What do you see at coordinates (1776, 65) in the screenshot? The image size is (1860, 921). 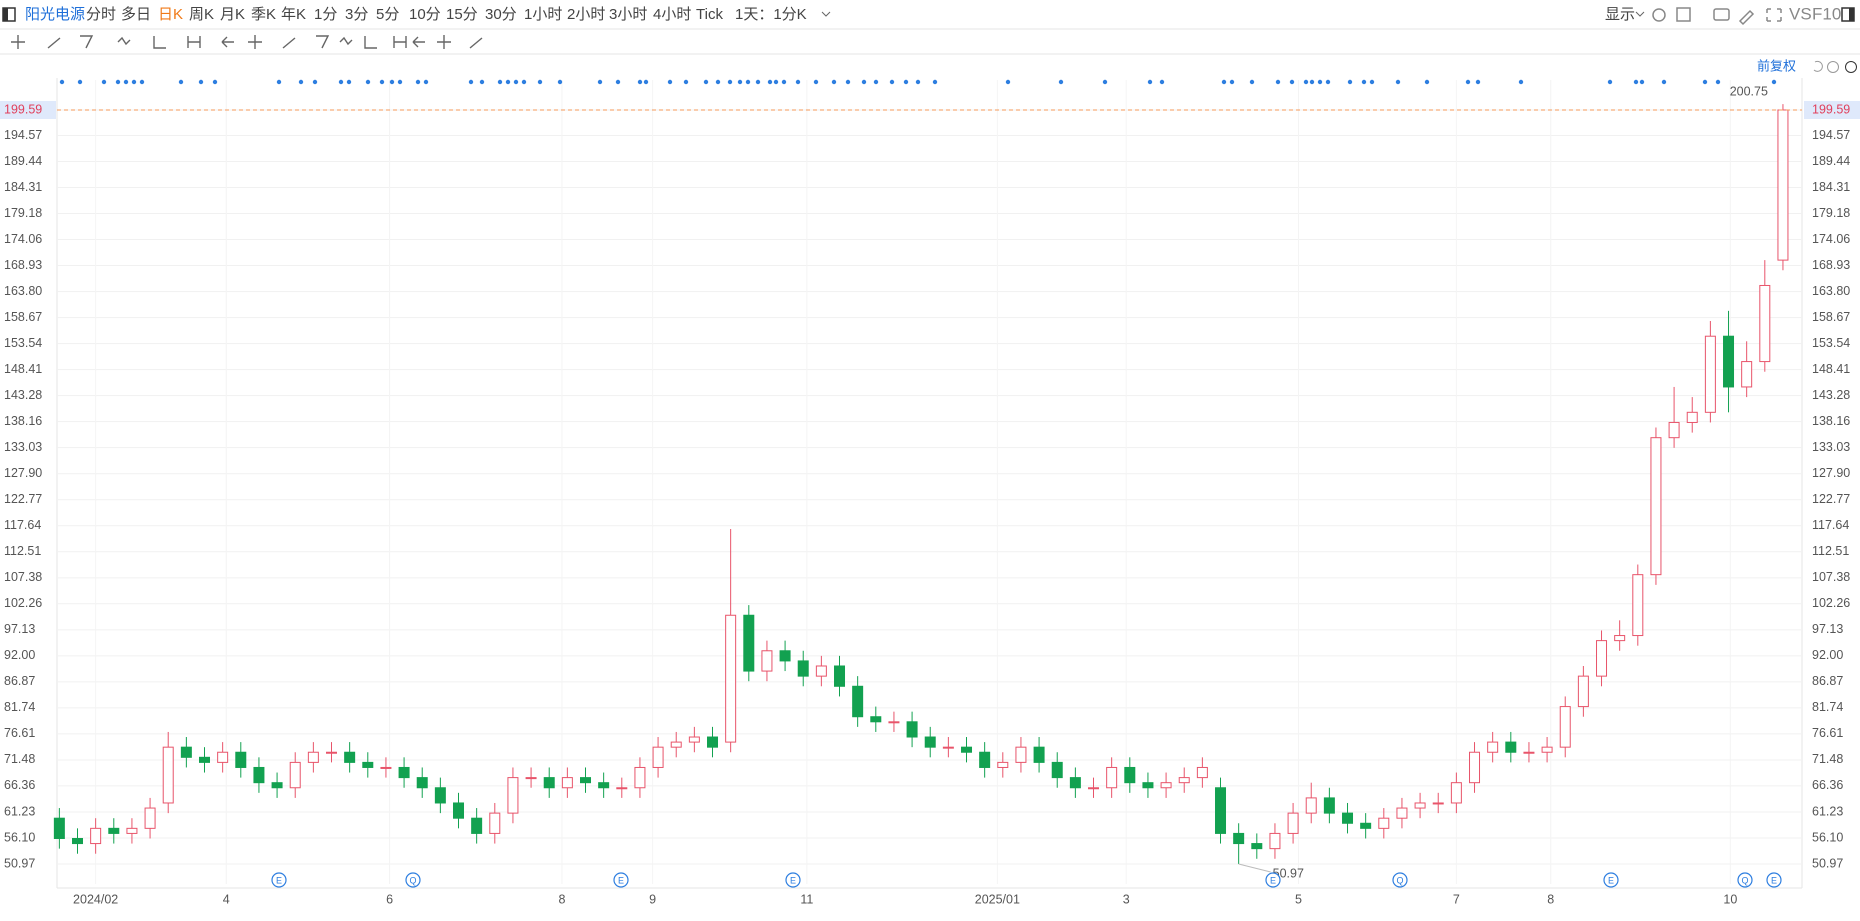 I see `adjust-button: 前复权` at bounding box center [1776, 65].